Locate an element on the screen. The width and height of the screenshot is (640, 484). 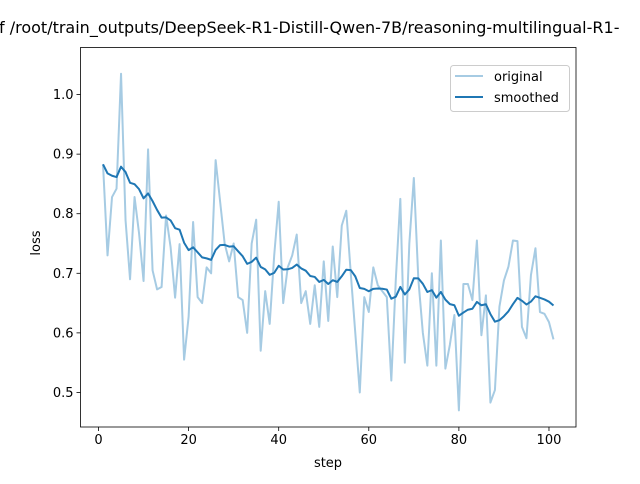
y-tick-label: 0.8 is located at coordinates (63, 214).